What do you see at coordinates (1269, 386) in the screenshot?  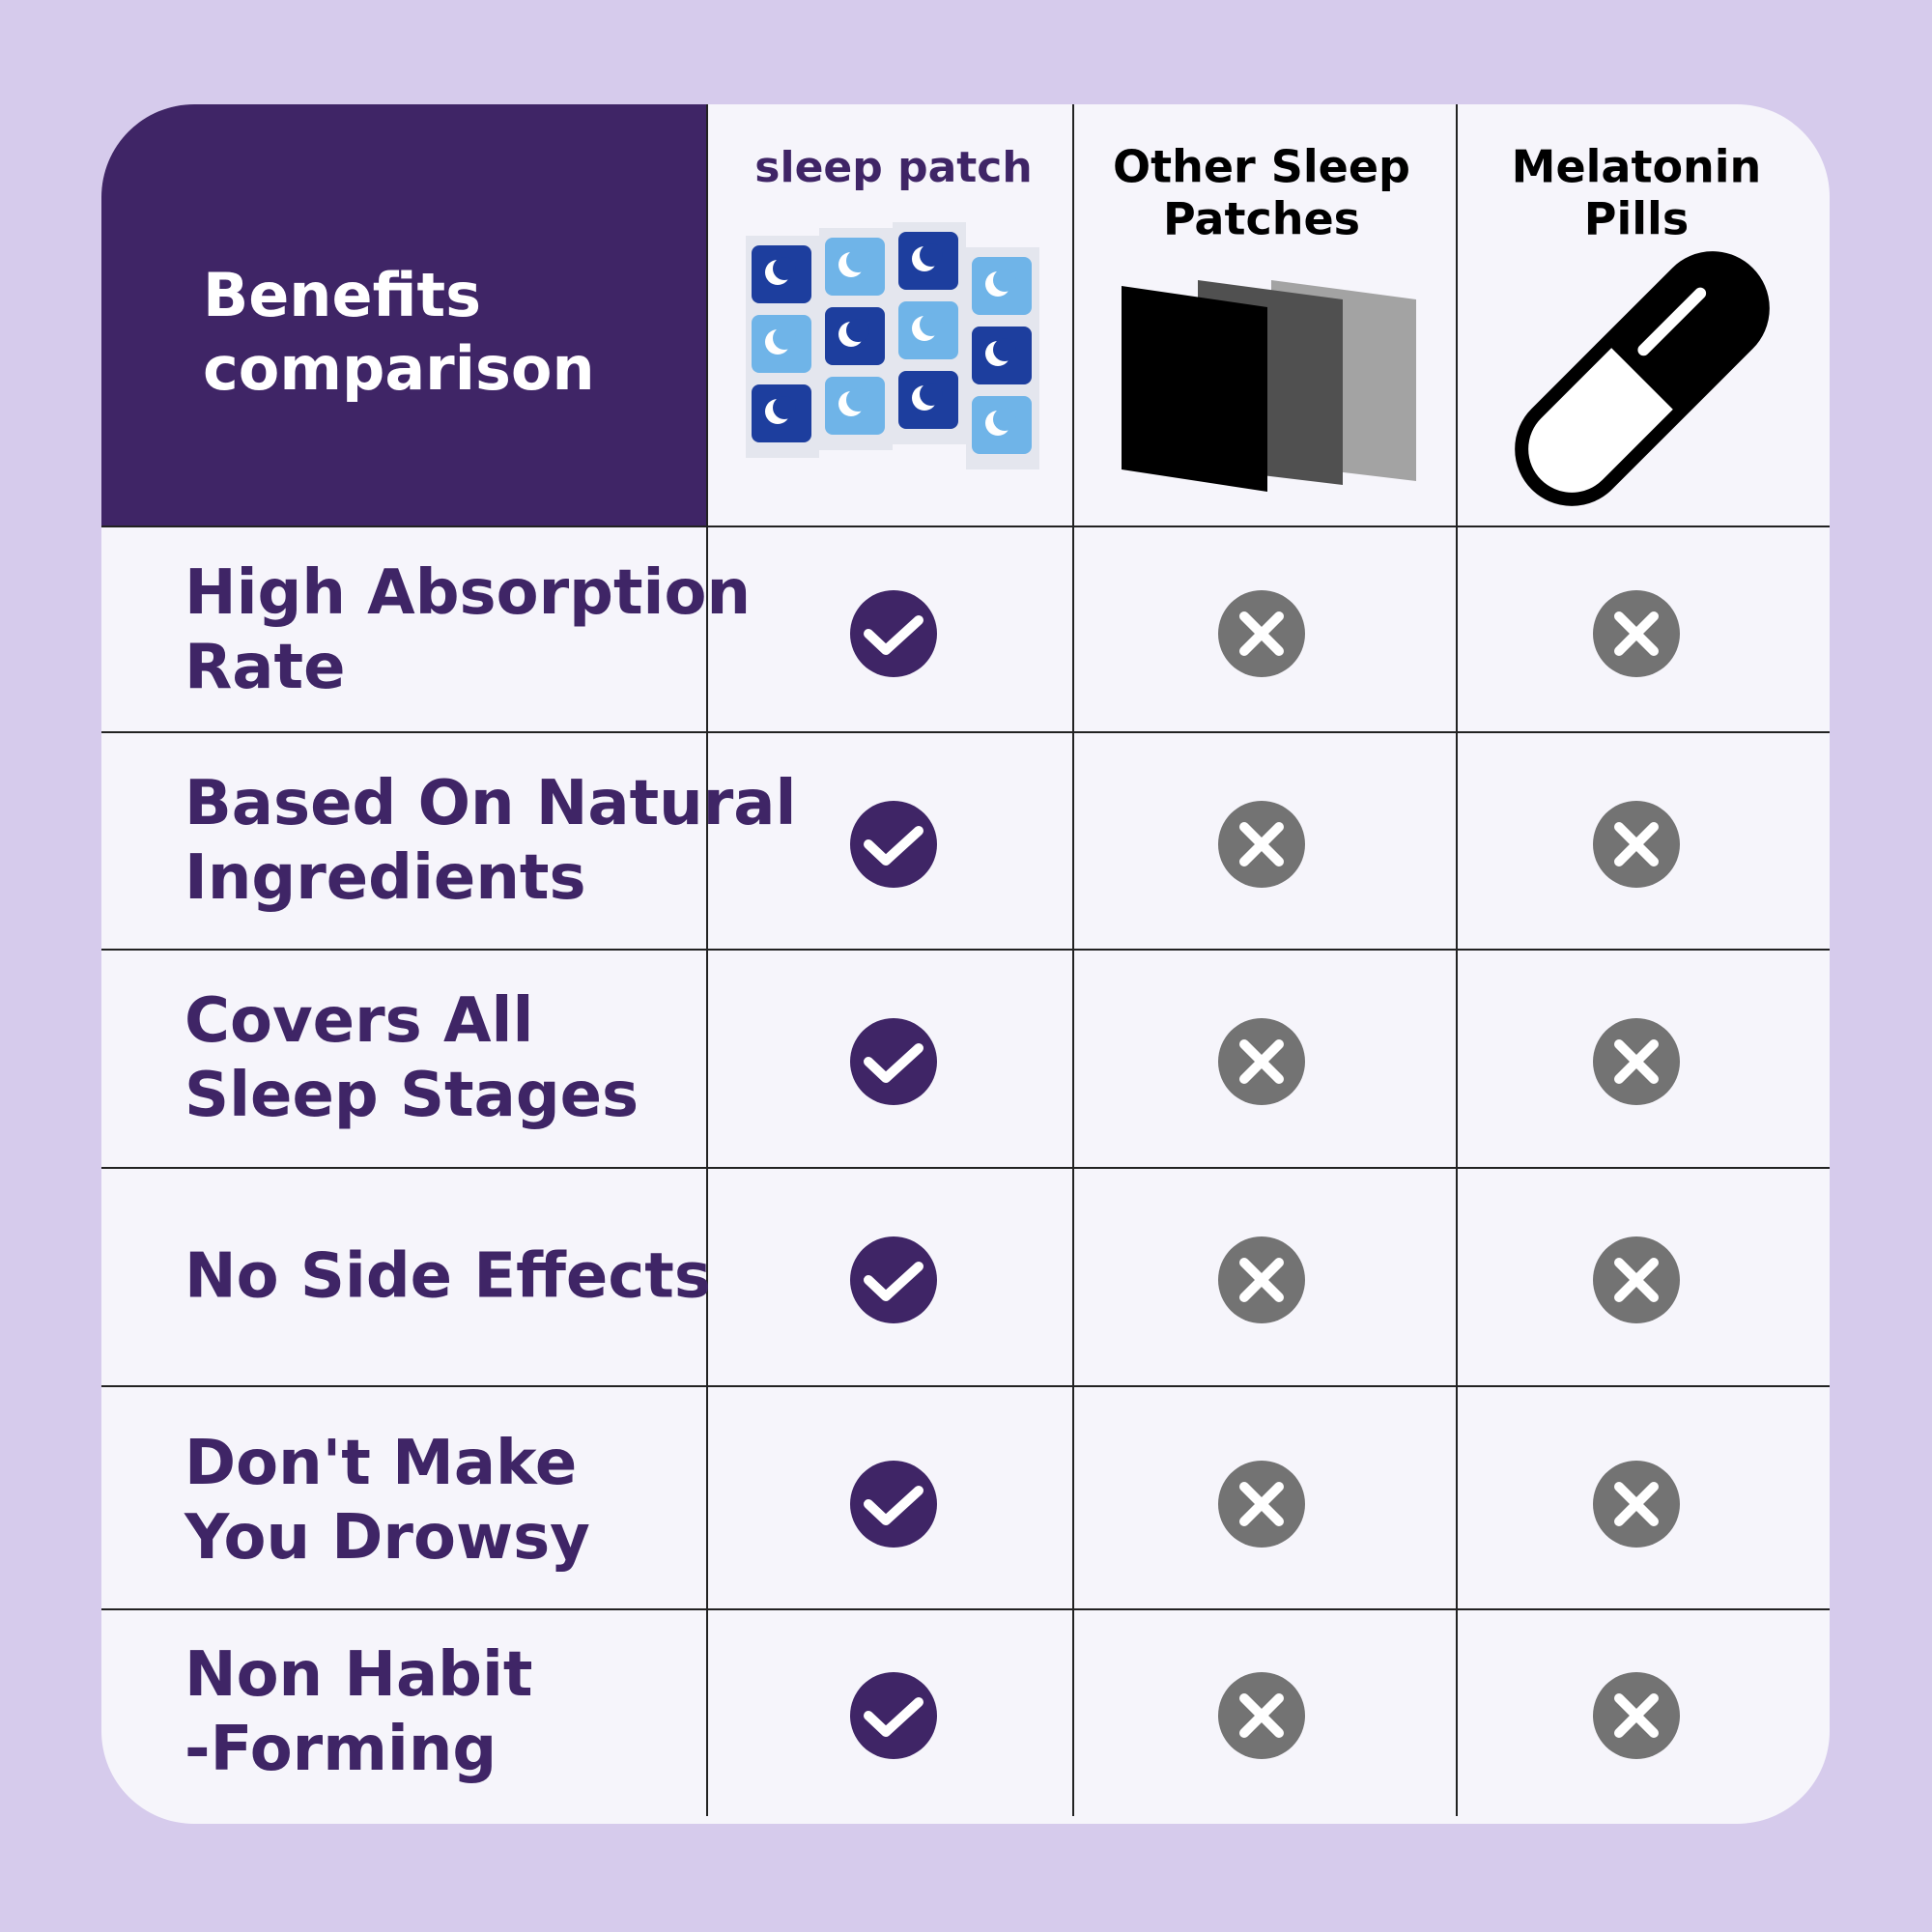 I see `other-patches-image` at bounding box center [1269, 386].